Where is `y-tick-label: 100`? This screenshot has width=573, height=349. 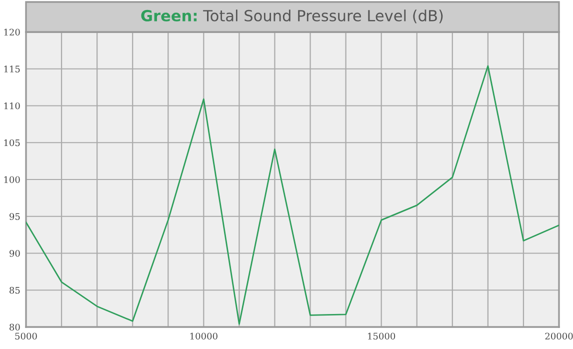
y-tick-label: 100 is located at coordinates (12, 180).